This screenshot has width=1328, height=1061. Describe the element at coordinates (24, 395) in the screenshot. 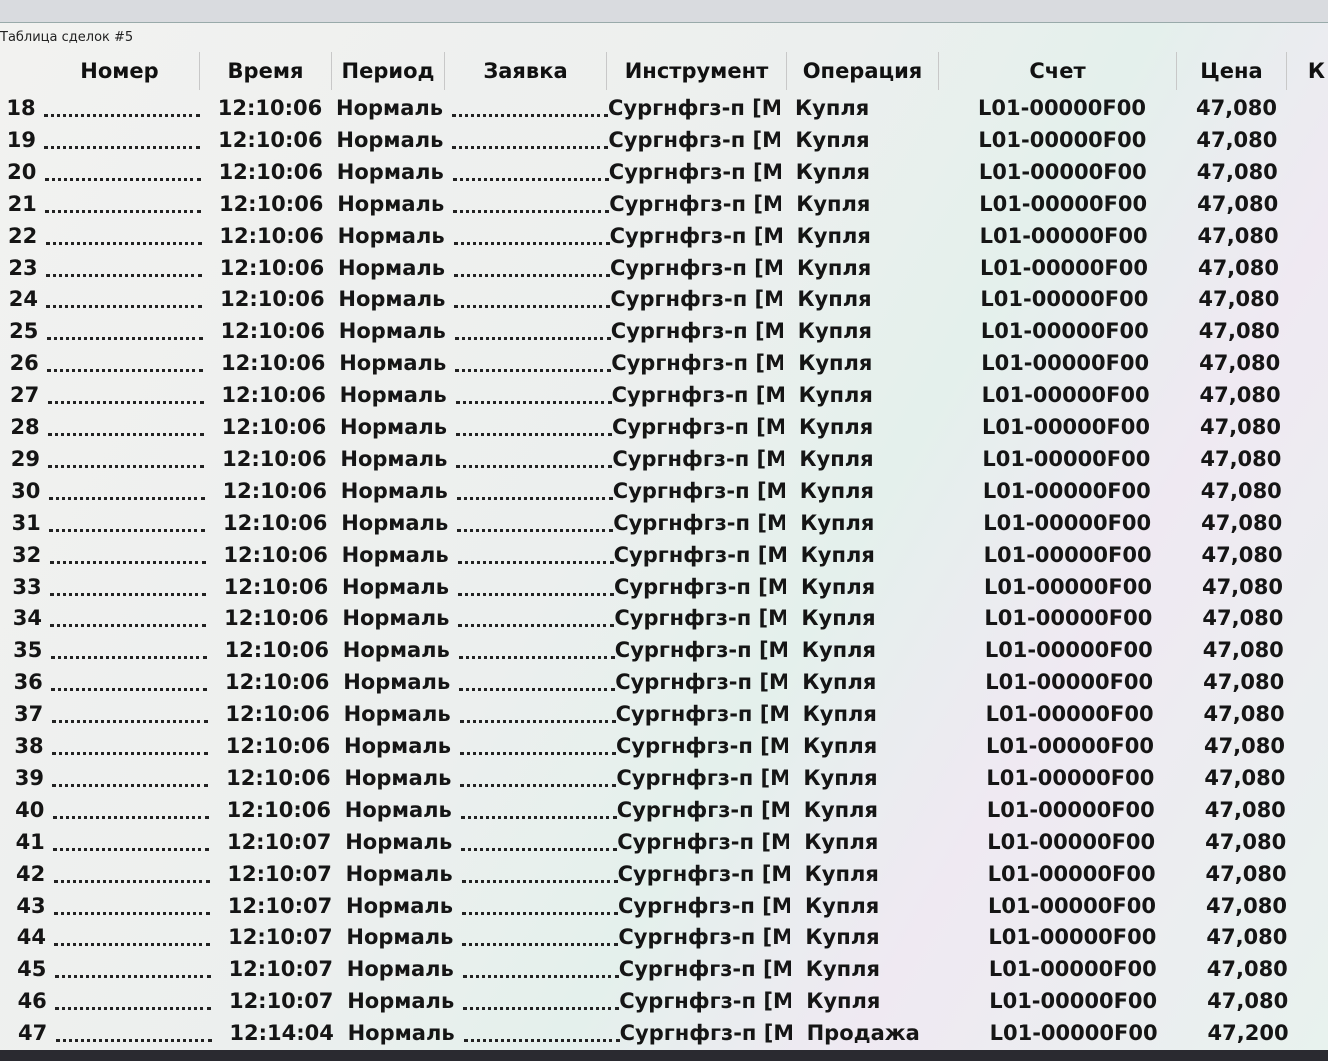

I see `row-number: 27` at that location.